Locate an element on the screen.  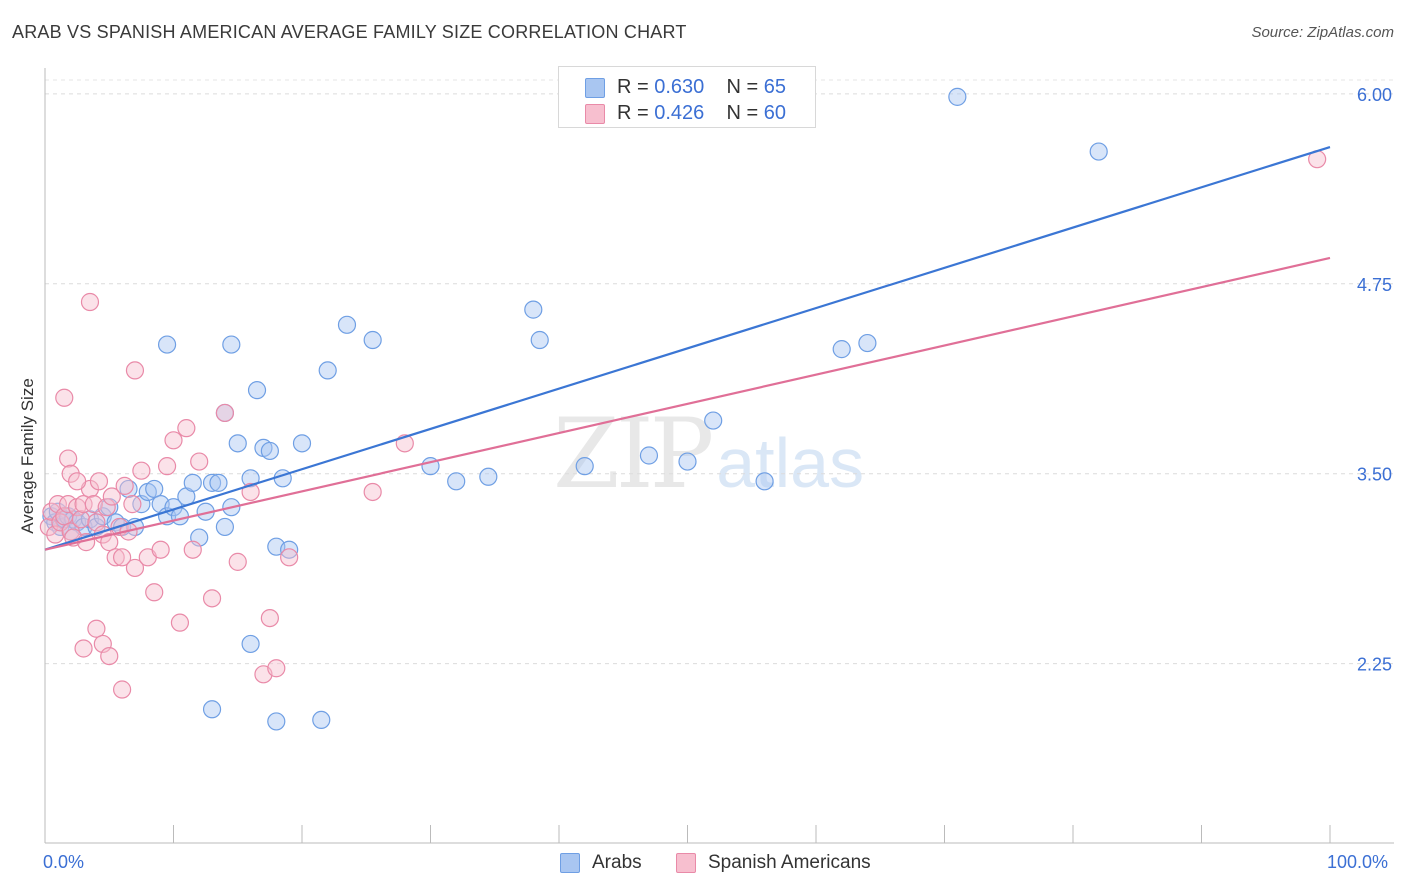
spanish-americans-legend-swatch is located at coordinates (686, 863).